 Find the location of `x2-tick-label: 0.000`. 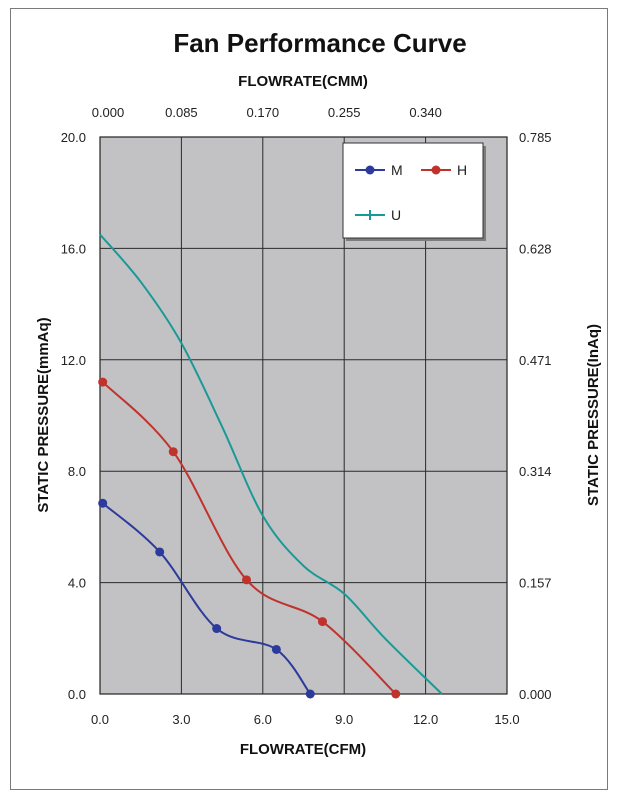

x2-tick-label: 0.000 is located at coordinates (108, 112).